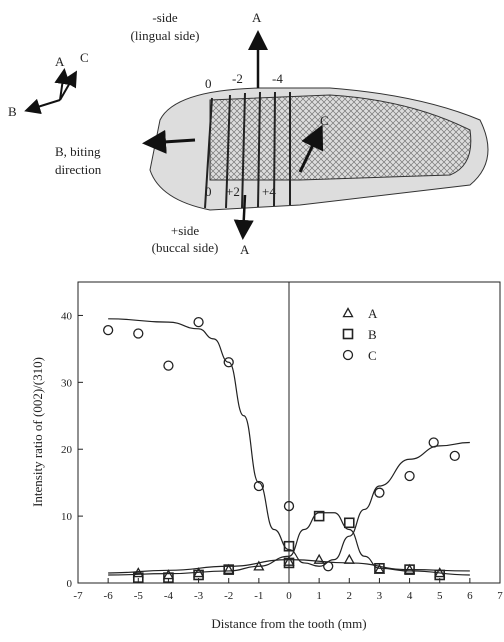  Describe the element at coordinates (243, 217) in the screenshot. I see `bottom-a-arrow` at that location.